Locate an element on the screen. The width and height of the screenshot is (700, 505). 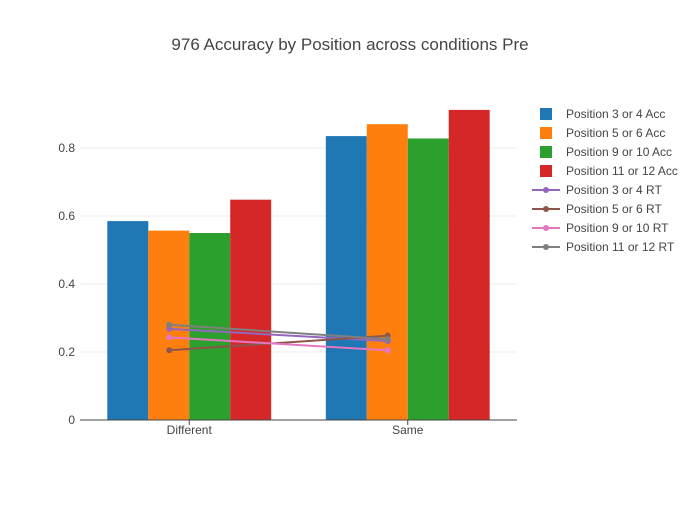
legend-label: Position 11 or 12 RT is located at coordinates (620, 247).